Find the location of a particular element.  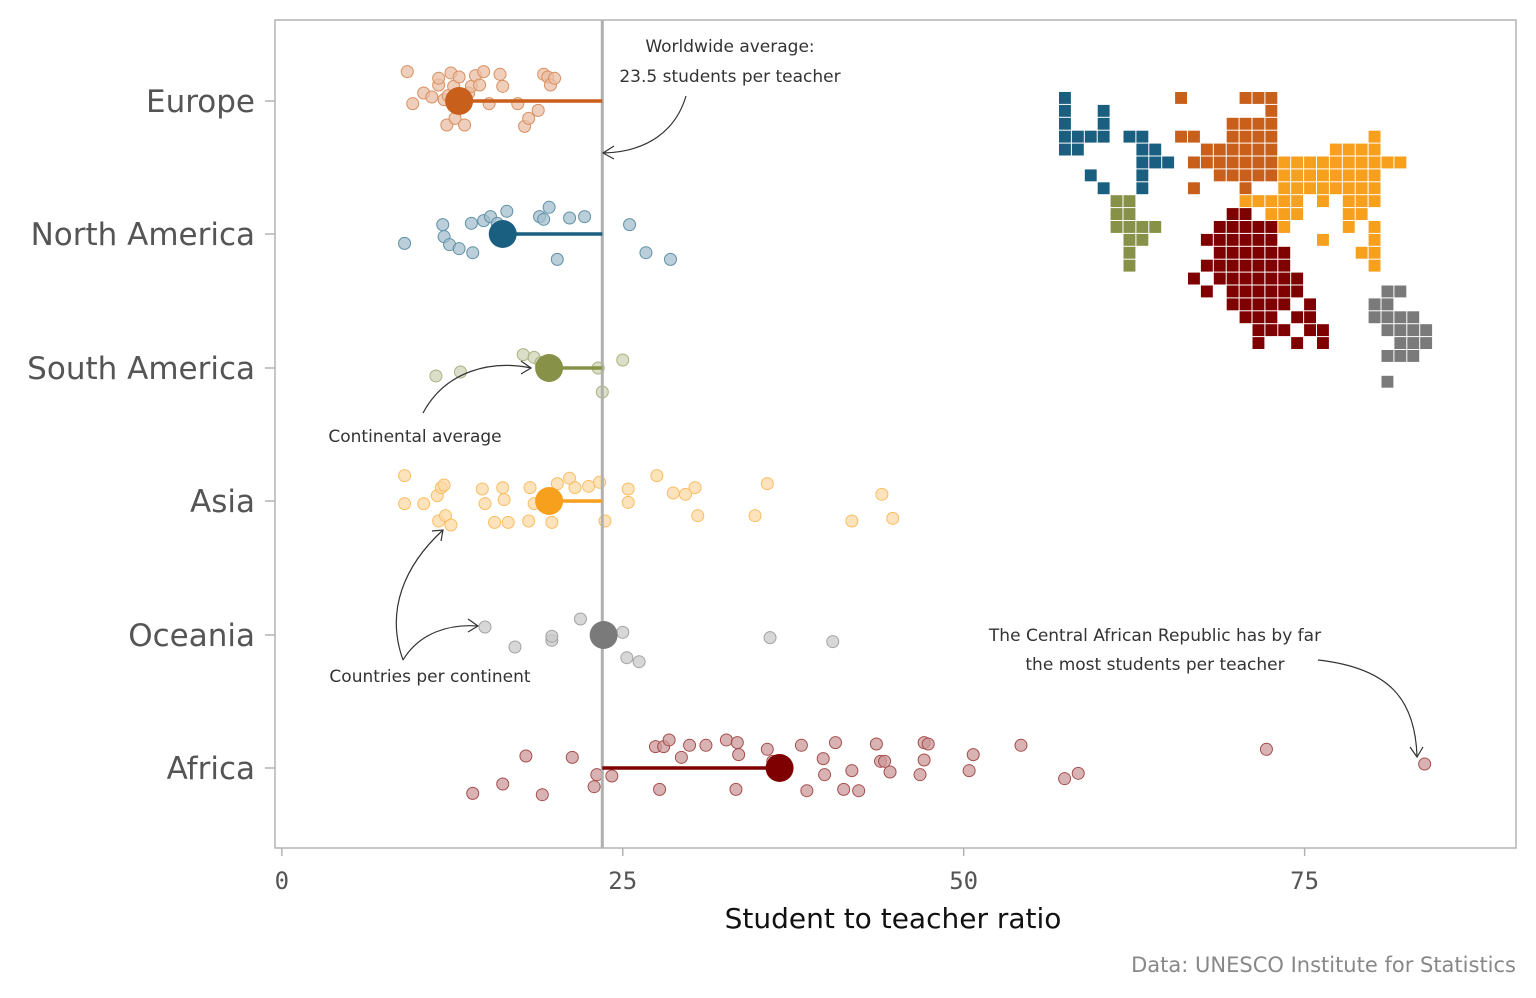

worldwide-average-arrowhead is located at coordinates (608, 152).